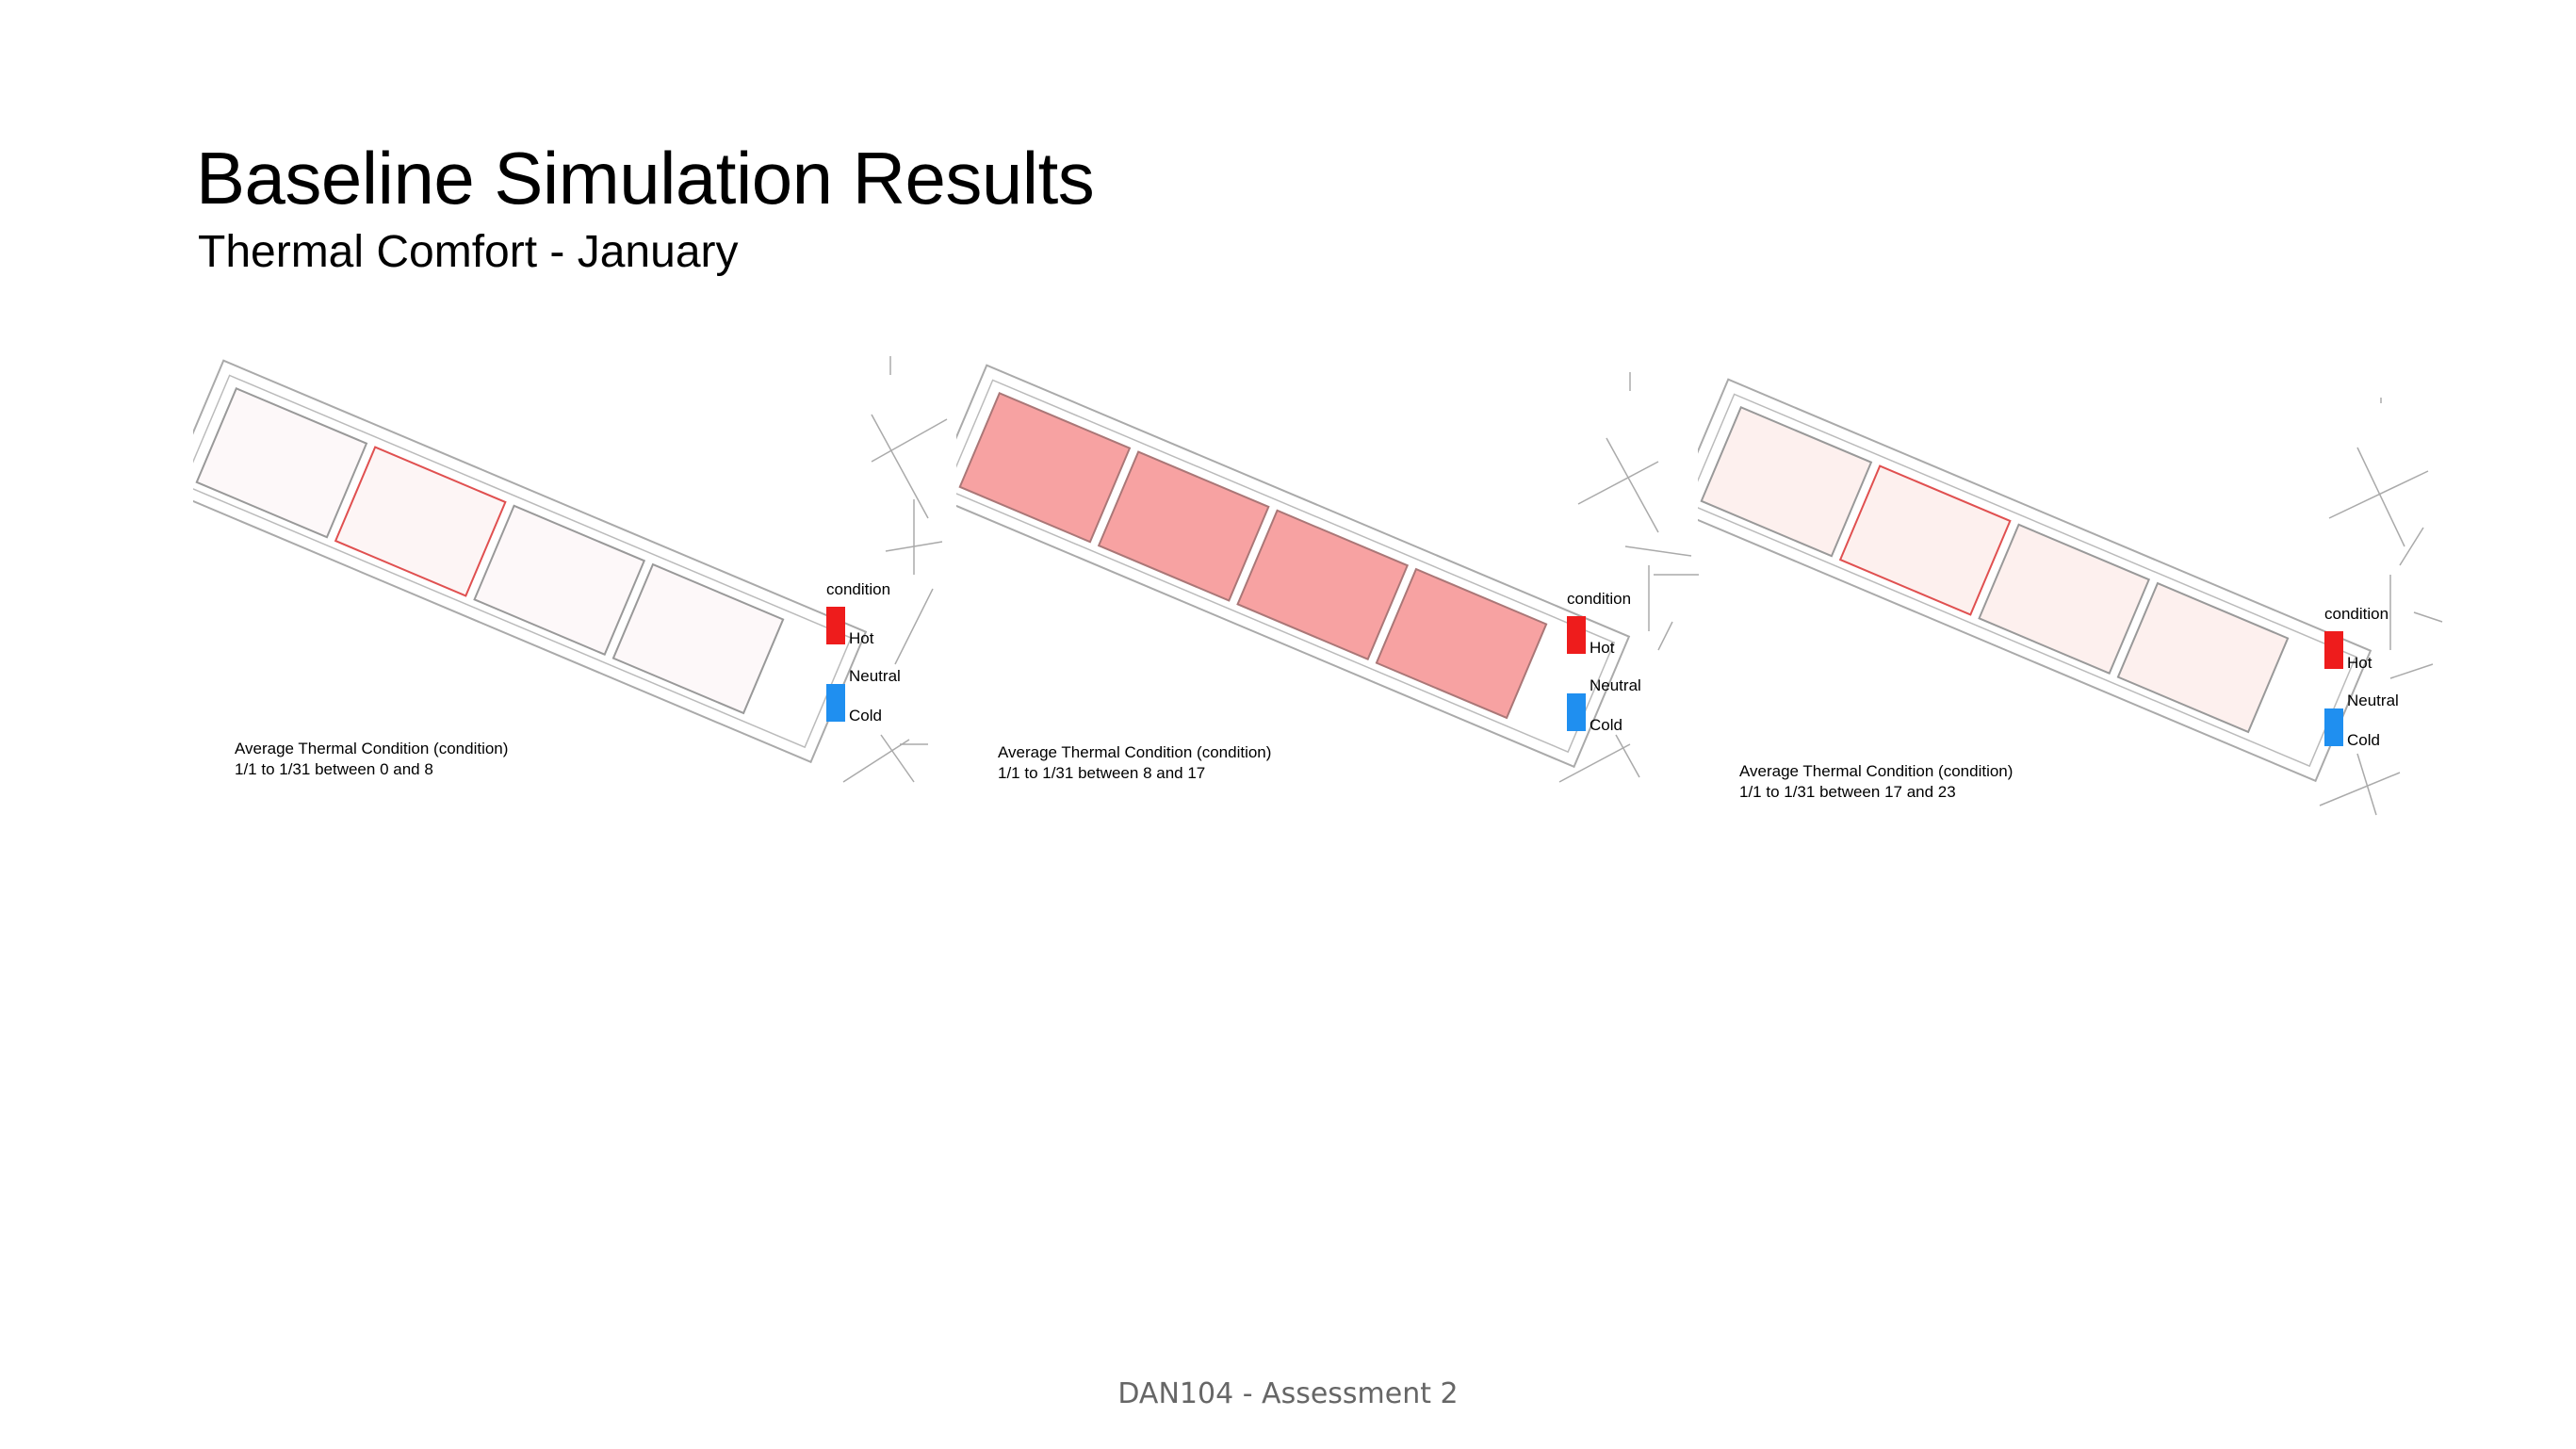 The image size is (2576, 1449). What do you see at coordinates (468, 252) in the screenshot?
I see `slide-subtitle: Thermal Comfort - January` at bounding box center [468, 252].